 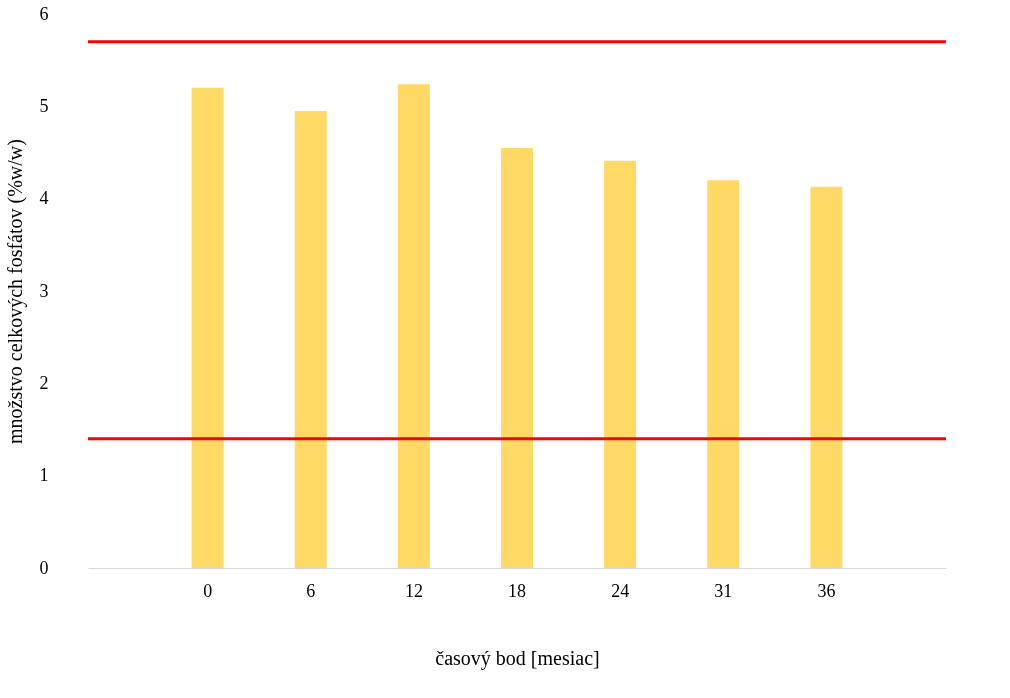 What do you see at coordinates (620, 590) in the screenshot?
I see `x-tick-label: 24` at bounding box center [620, 590].